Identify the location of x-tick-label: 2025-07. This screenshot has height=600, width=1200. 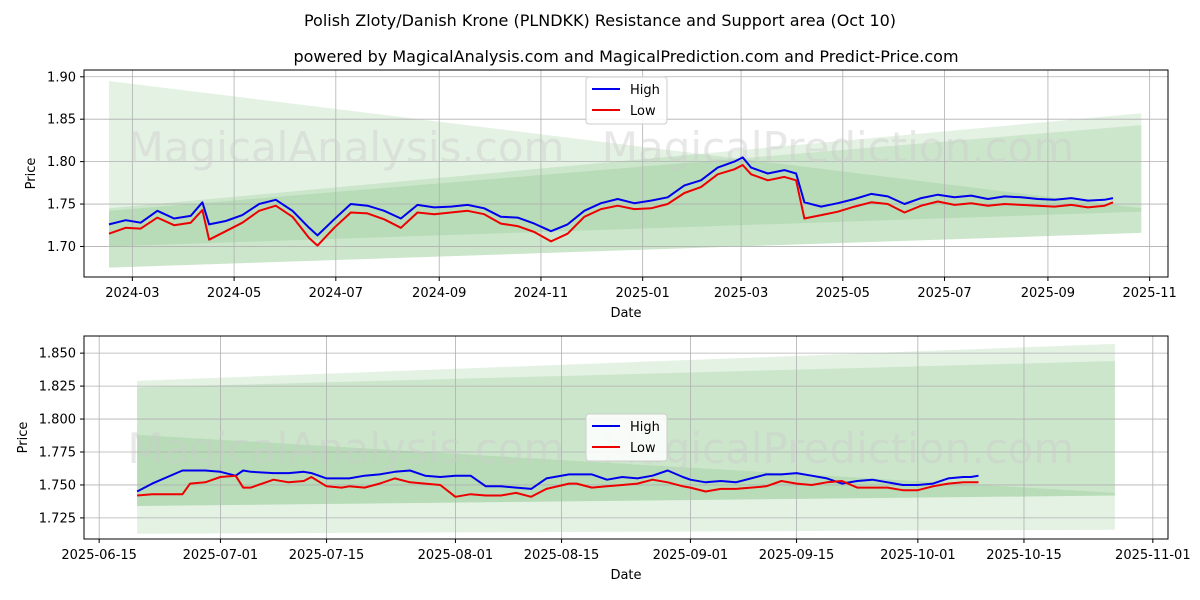
(944, 293).